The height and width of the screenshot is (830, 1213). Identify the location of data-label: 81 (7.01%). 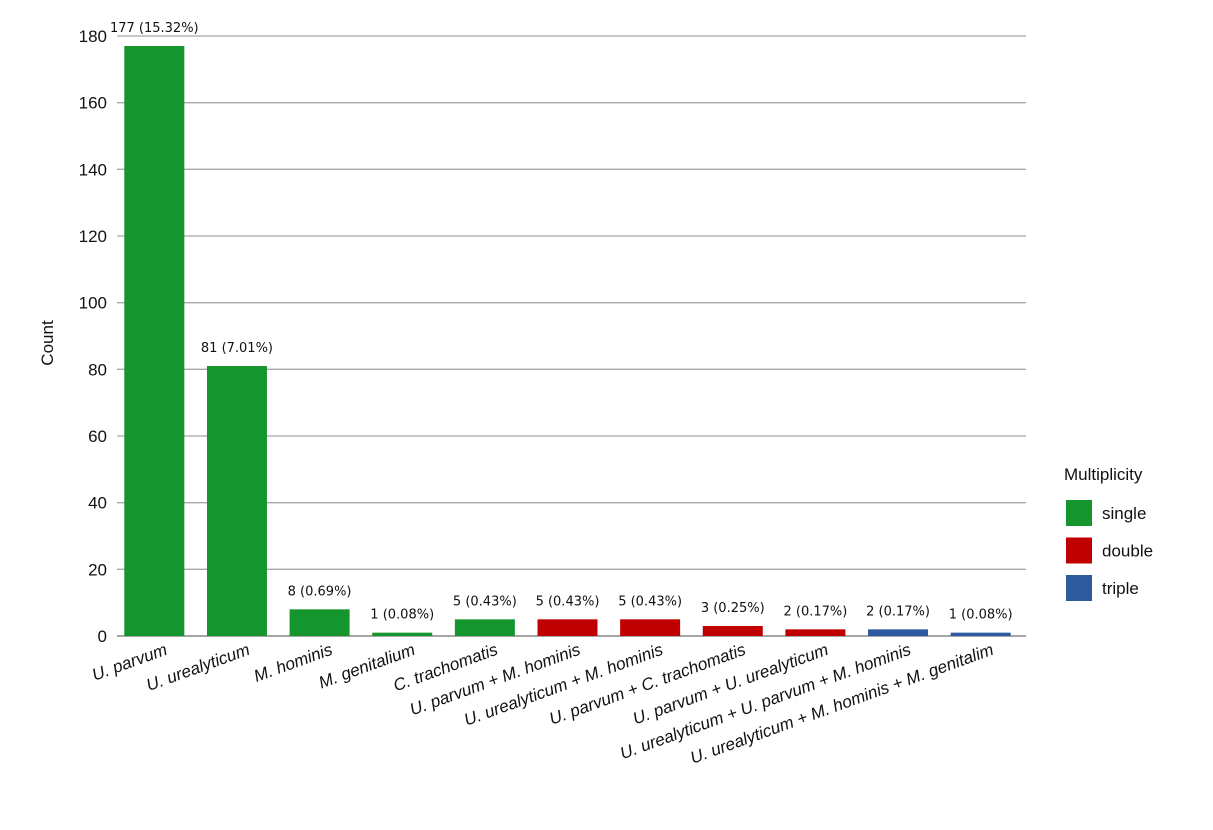
(237, 348).